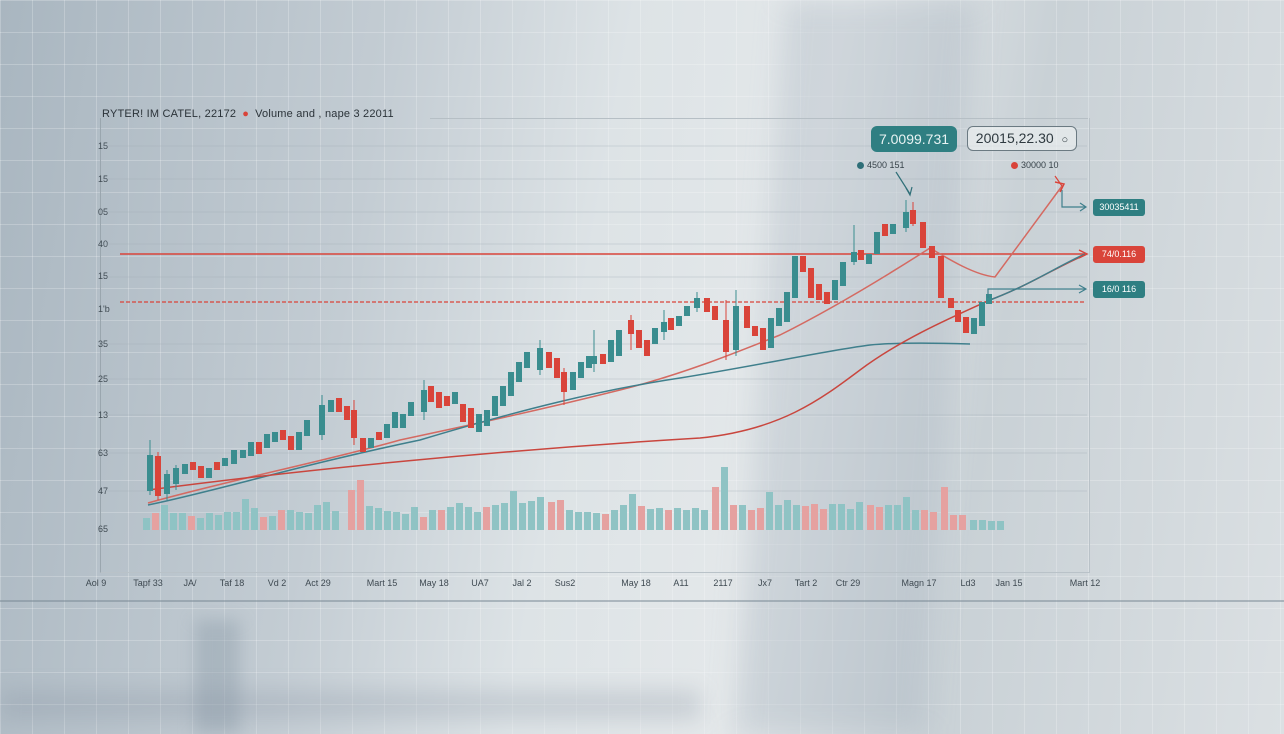  What do you see at coordinates (103, 212) in the screenshot?
I see `y-tick: 05` at bounding box center [103, 212].